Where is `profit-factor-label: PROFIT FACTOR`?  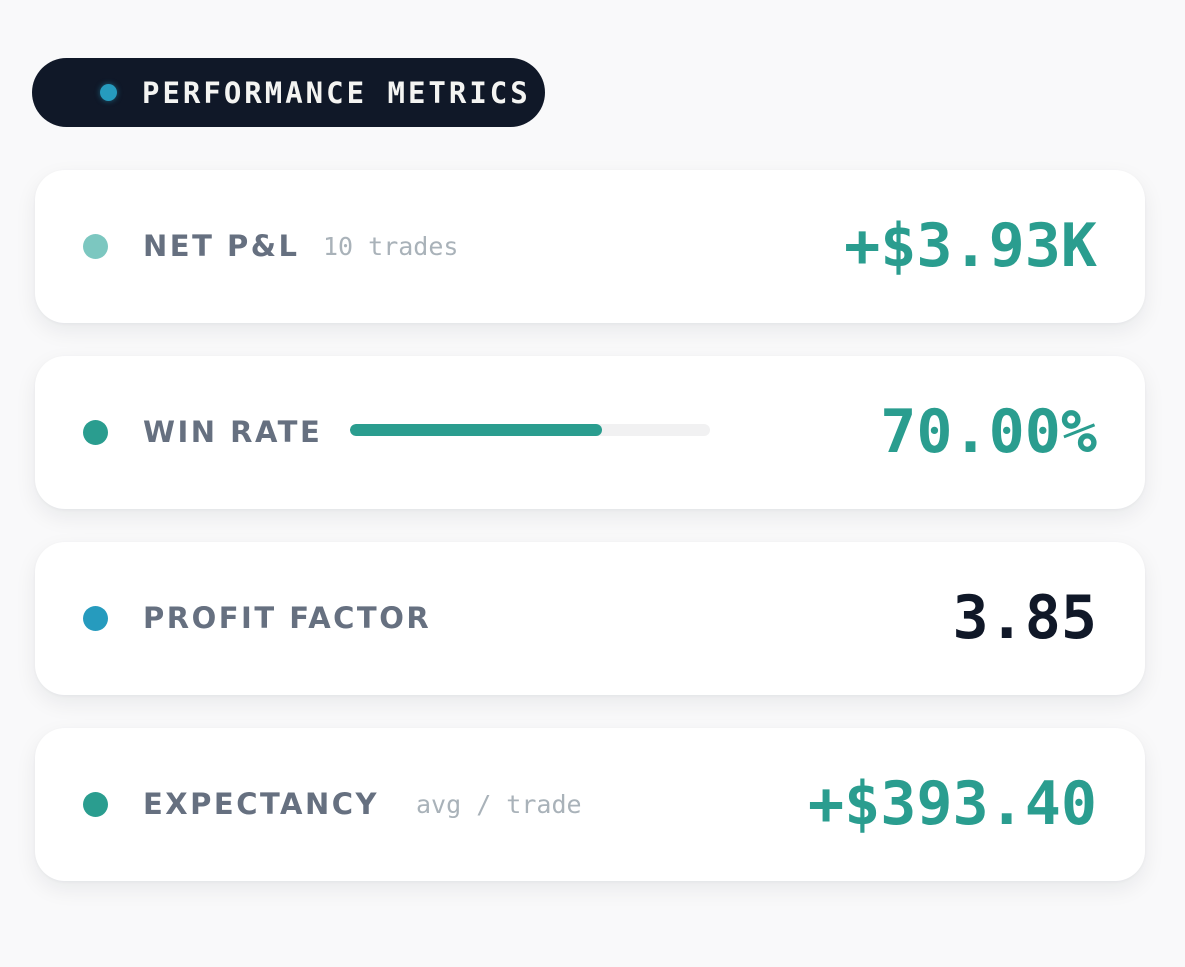
profit-factor-label: PROFIT FACTOR is located at coordinates (287, 618).